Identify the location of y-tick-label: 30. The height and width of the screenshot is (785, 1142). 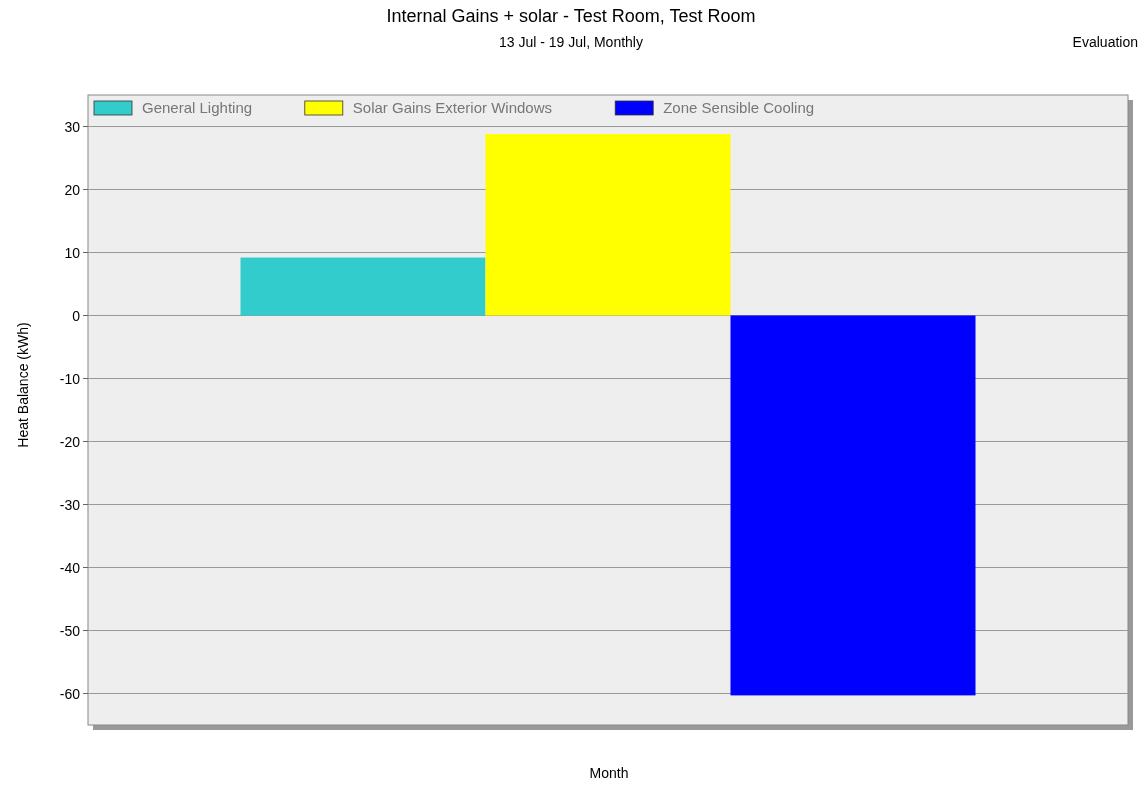
(72, 126).